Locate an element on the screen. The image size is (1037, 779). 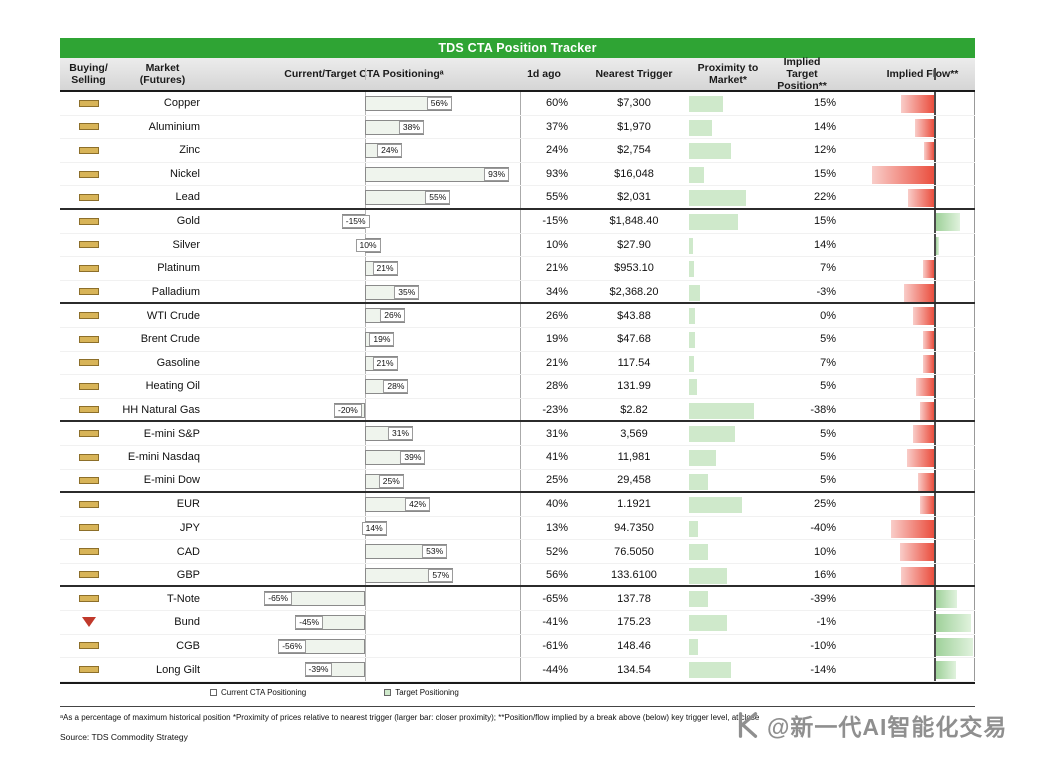
market-label: Palladium is located at coordinates (175, 291).